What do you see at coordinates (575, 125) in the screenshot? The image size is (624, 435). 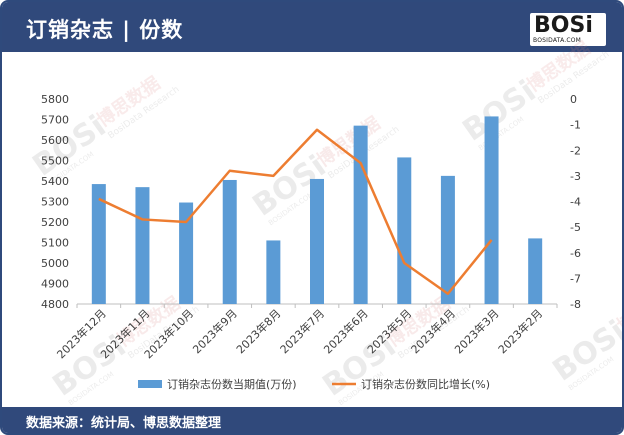 I see `y-right-tick-label: -1` at bounding box center [575, 125].